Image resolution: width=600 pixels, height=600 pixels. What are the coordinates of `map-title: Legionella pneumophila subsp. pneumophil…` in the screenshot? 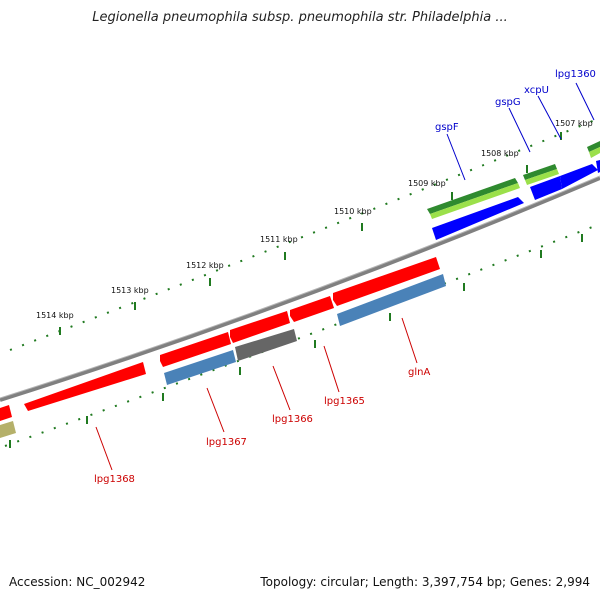 It's located at (300, 17).